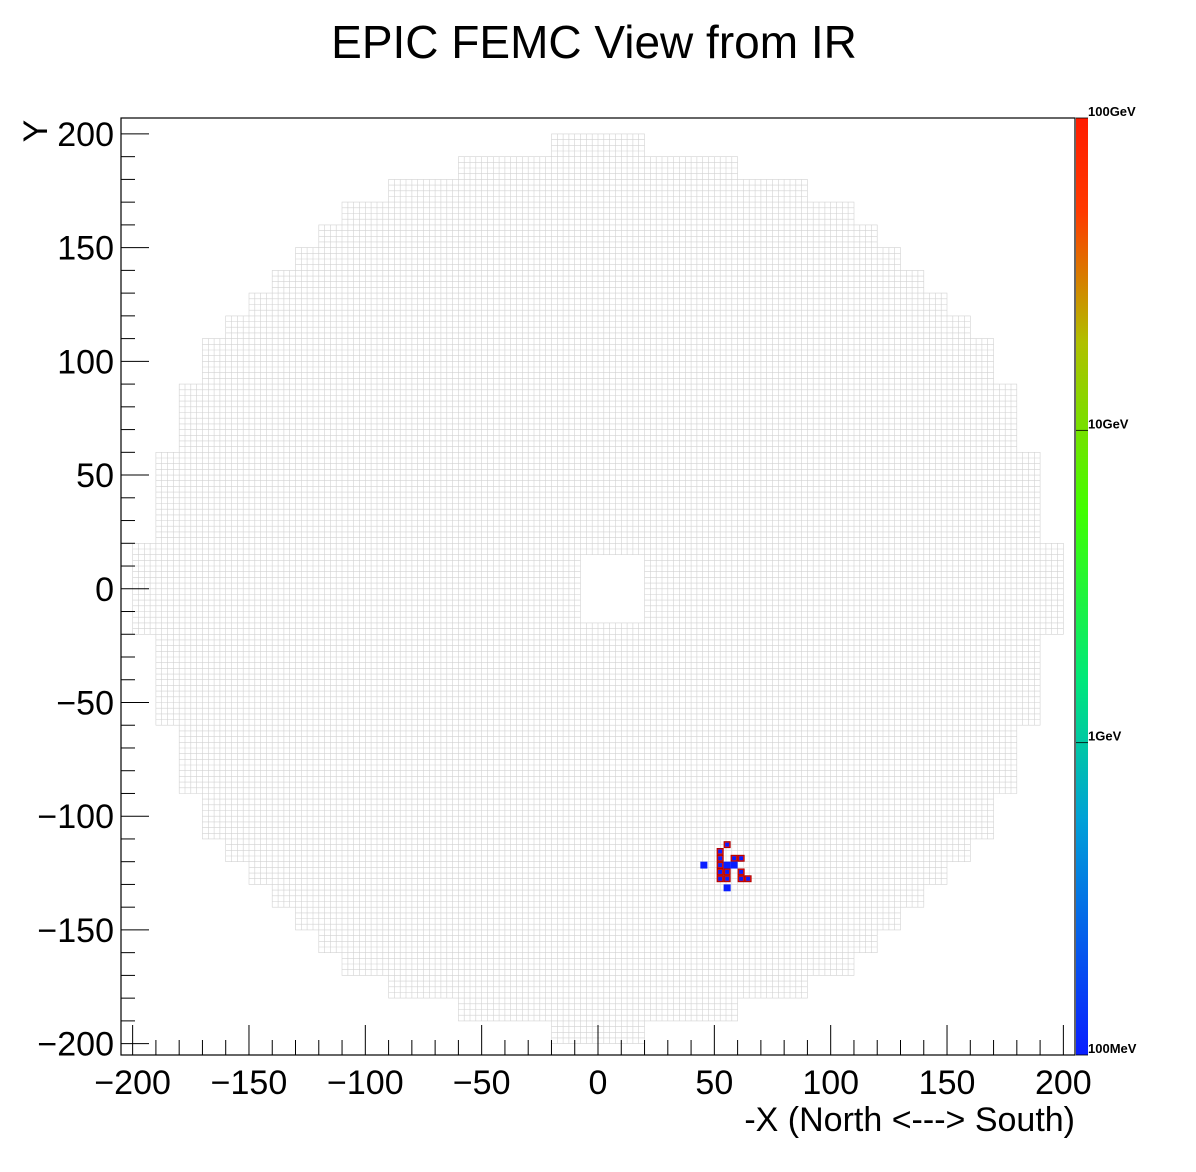 The width and height of the screenshot is (1196, 1172). What do you see at coordinates (75, 931) in the screenshot?
I see `y-tick-label: −150` at bounding box center [75, 931].